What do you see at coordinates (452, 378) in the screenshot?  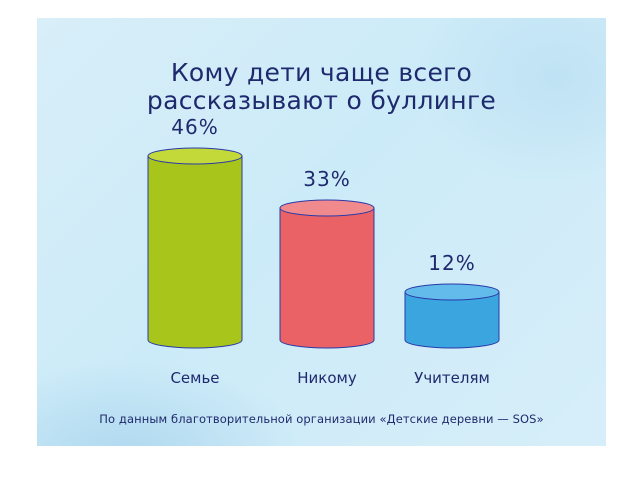 I see `category-label-2: Учителям` at bounding box center [452, 378].